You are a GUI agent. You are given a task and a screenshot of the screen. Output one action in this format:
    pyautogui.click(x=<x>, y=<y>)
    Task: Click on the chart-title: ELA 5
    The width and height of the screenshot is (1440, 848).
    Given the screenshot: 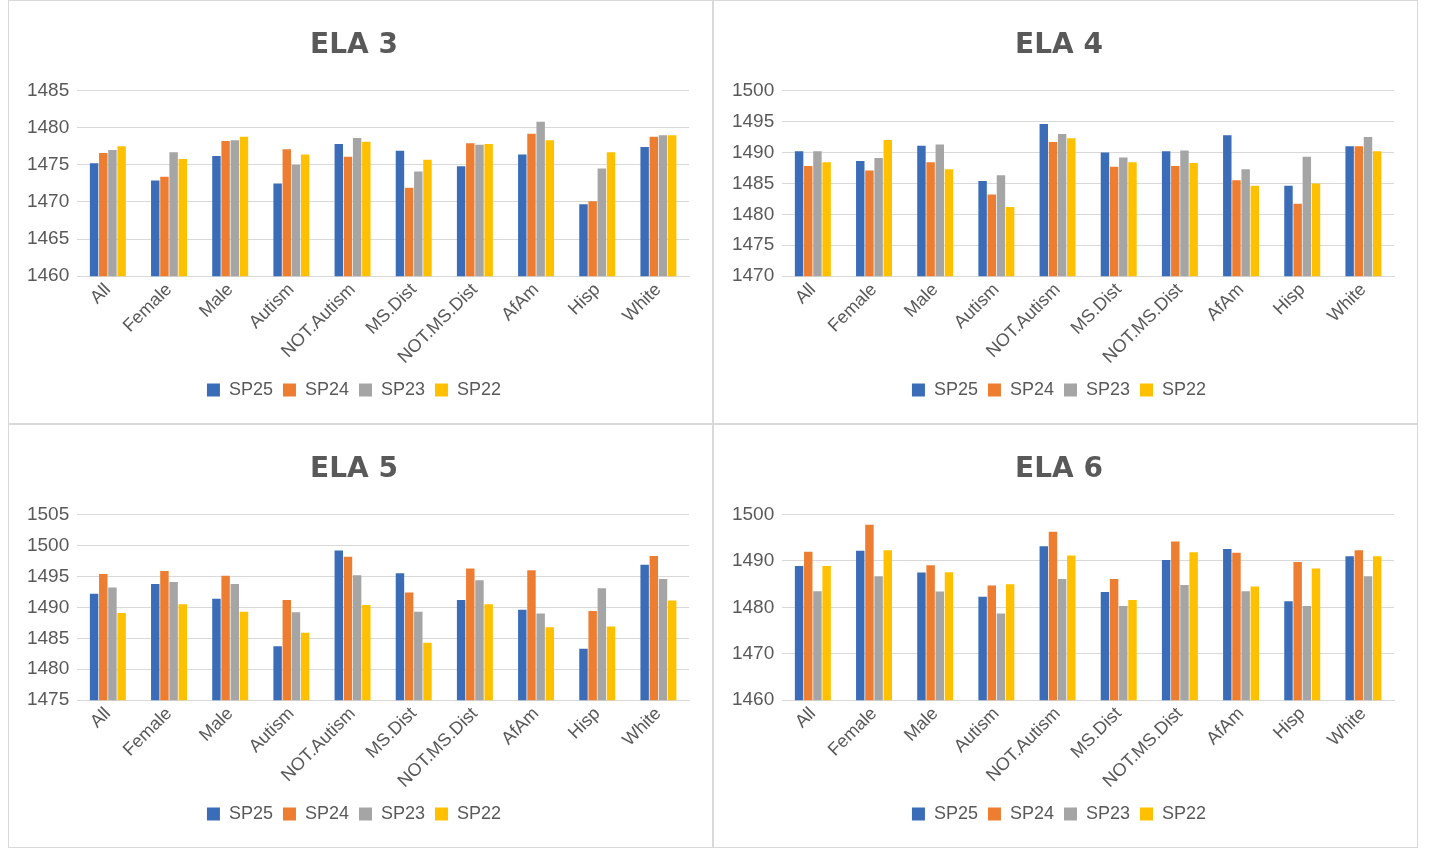 What is the action you would take?
    pyautogui.click(x=354, y=468)
    